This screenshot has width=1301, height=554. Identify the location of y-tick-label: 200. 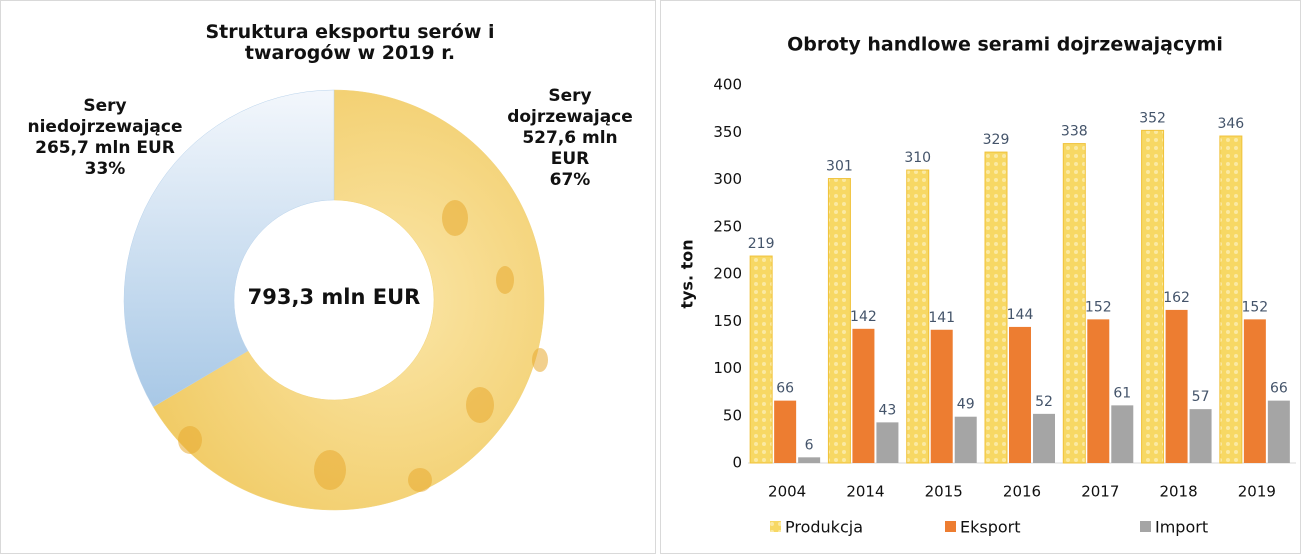
(727, 274).